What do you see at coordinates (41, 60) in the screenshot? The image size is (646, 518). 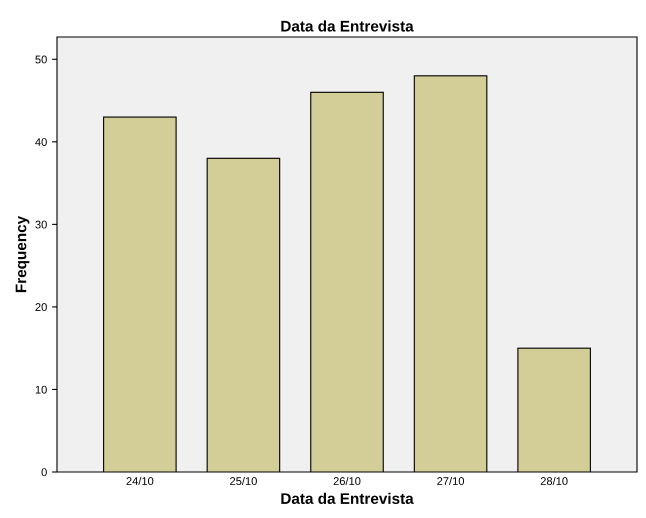 I see `y-tick-label: 50` at bounding box center [41, 60].